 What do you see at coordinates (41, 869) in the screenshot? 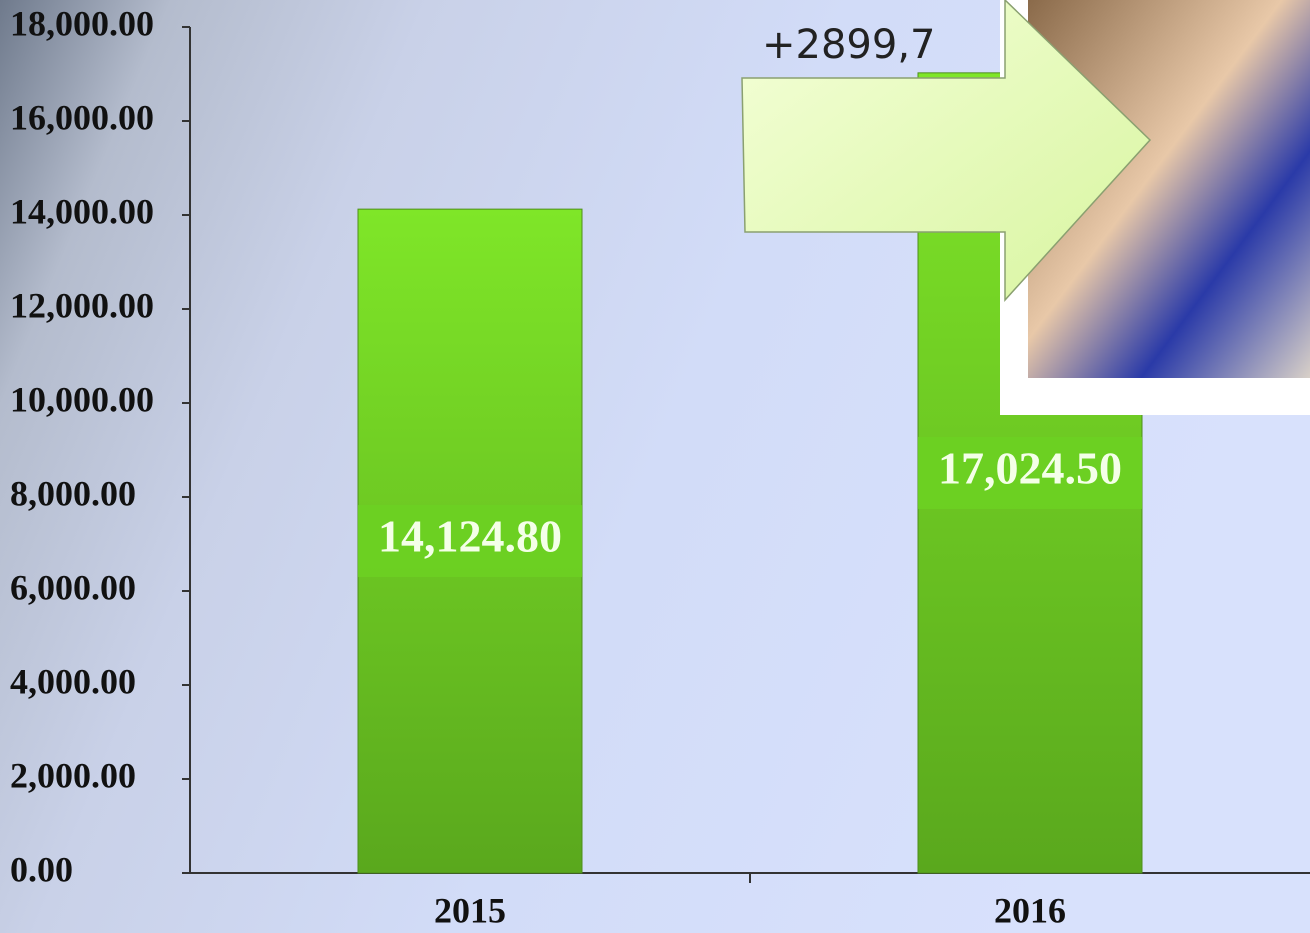
I see `y-tick-label: 0.00` at bounding box center [41, 869].